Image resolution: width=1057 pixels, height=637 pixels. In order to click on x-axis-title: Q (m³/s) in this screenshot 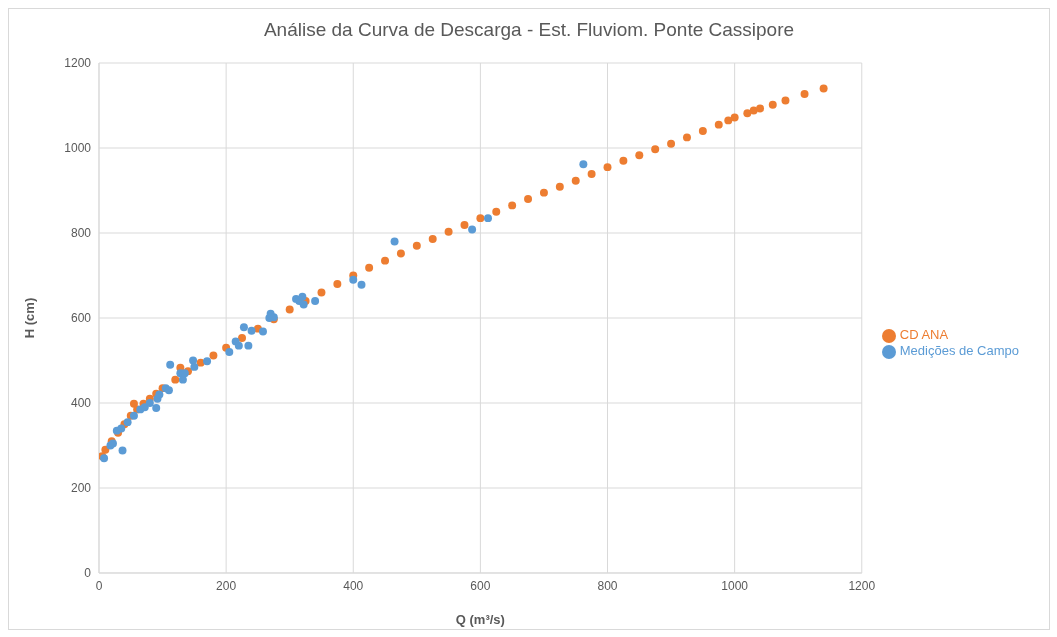, I will do `click(480, 620)`.